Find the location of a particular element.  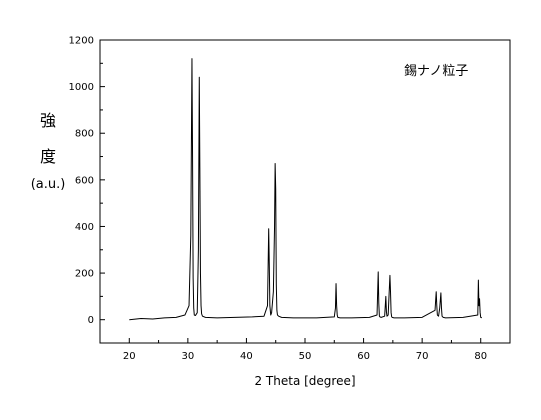

y-axis-title-line-2: 度 is located at coordinates (48, 156).